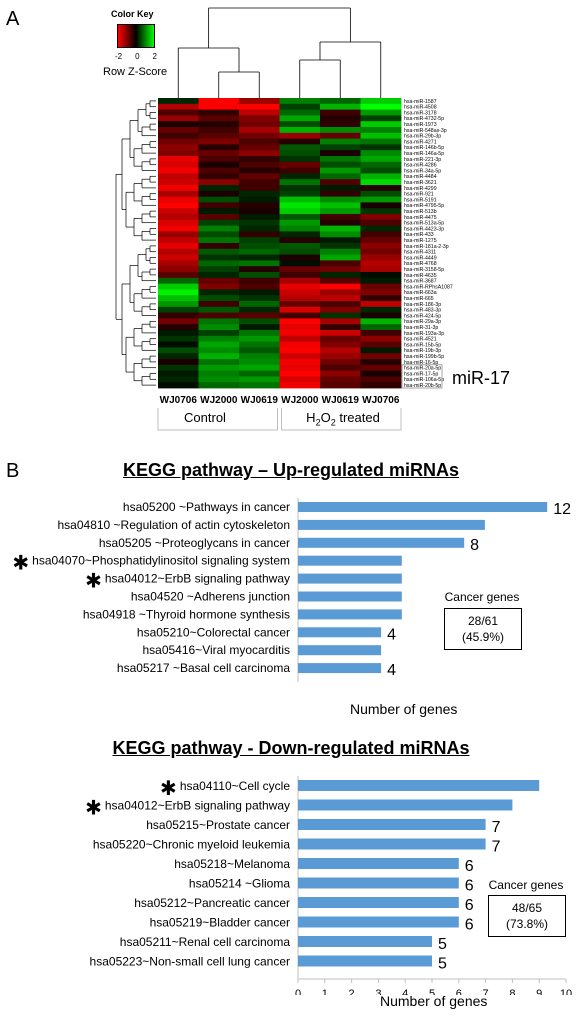 The width and height of the screenshot is (582, 1015). What do you see at coordinates (420, 125) in the screenshot?
I see `row-label: hsa-miR-1973` at bounding box center [420, 125].